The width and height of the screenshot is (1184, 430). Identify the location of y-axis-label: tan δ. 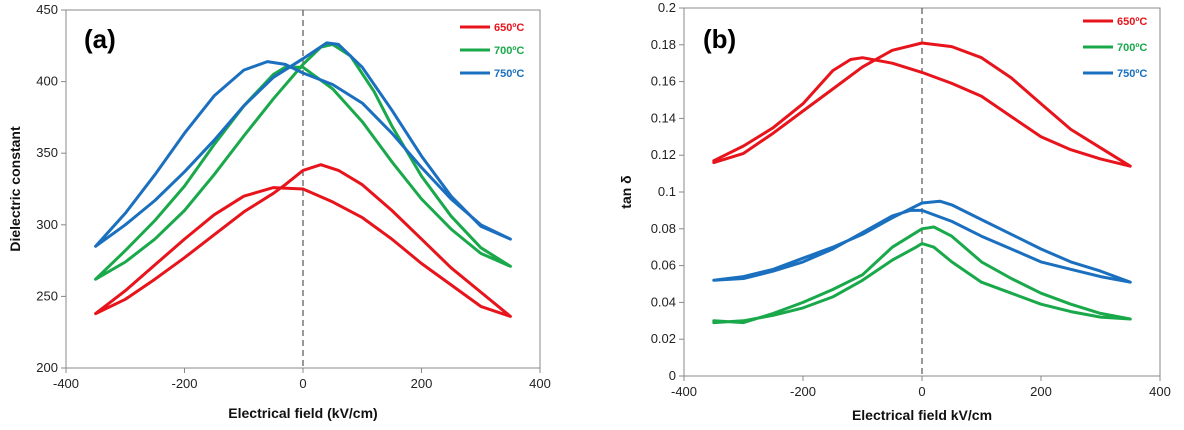
(626, 191).